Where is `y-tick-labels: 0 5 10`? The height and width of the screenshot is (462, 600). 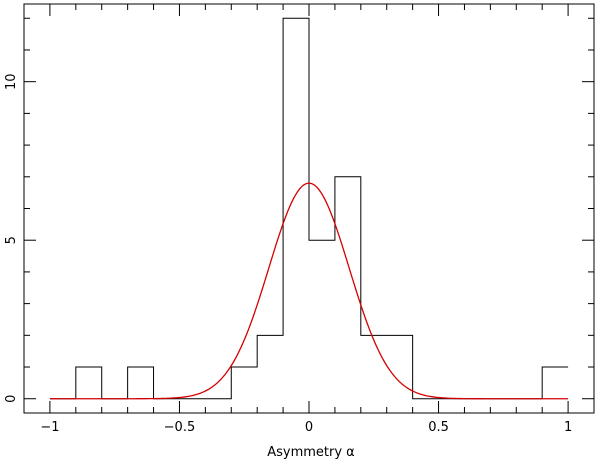 y-tick-labels: 0 5 10 is located at coordinates (11, 237).